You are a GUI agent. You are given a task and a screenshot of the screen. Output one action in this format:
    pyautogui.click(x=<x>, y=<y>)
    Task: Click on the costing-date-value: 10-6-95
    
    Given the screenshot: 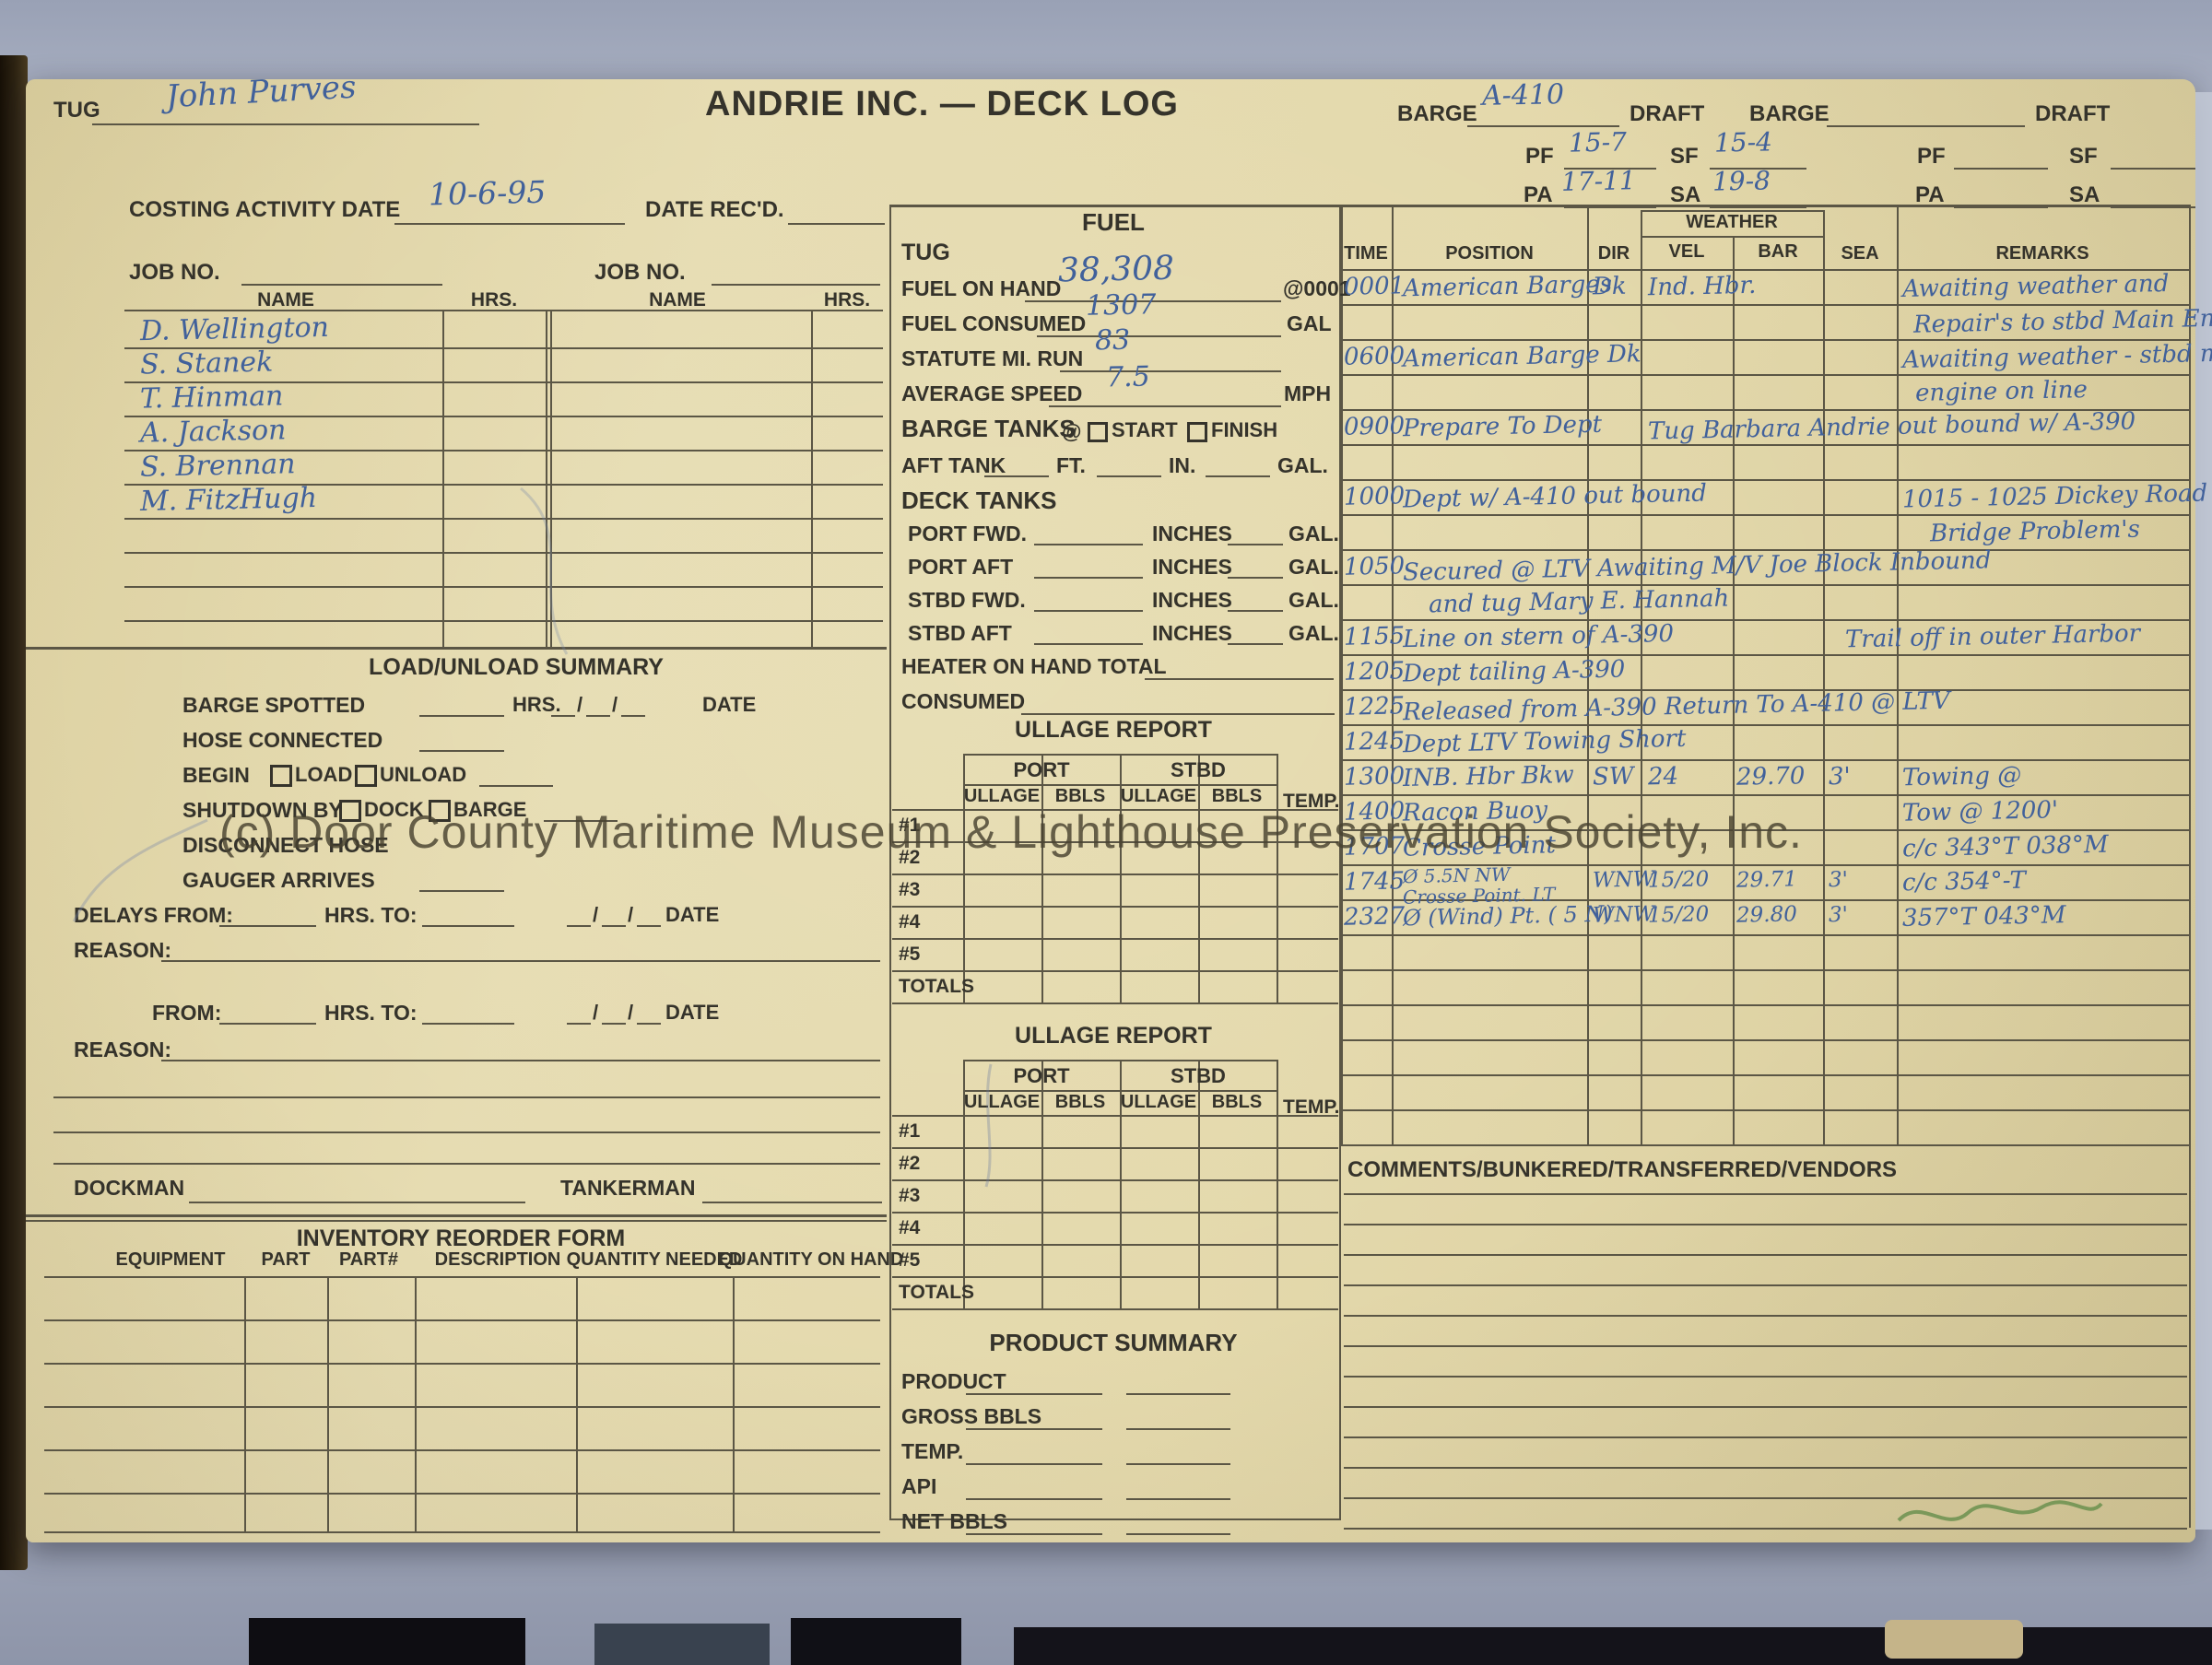 What is the action you would take?
    pyautogui.click(x=487, y=193)
    